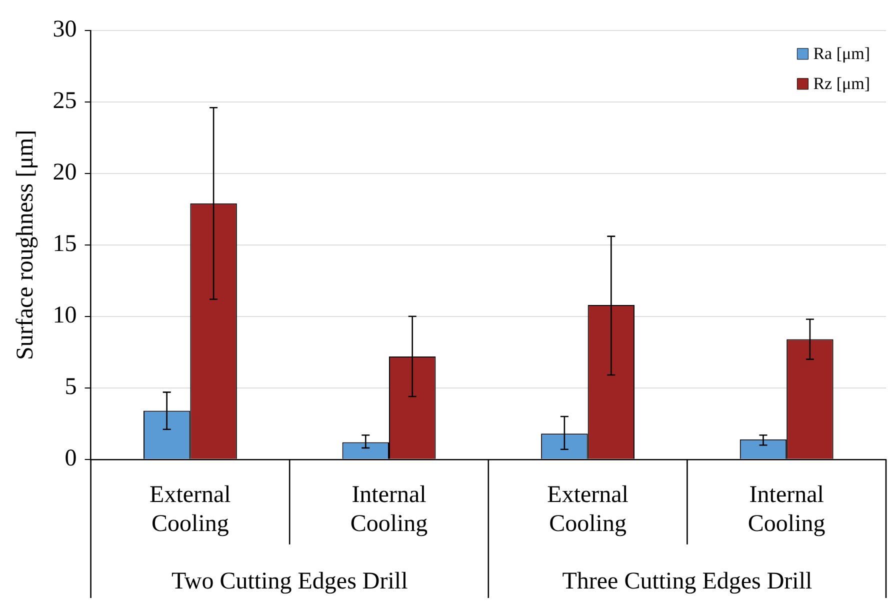  I want to click on text: Two Cutting Edges Drill, so click(289, 581).